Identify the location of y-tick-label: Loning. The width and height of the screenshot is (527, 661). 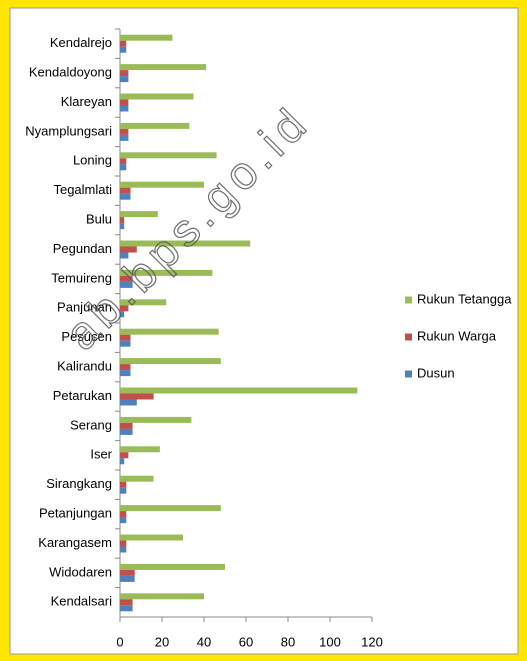
(92, 160).